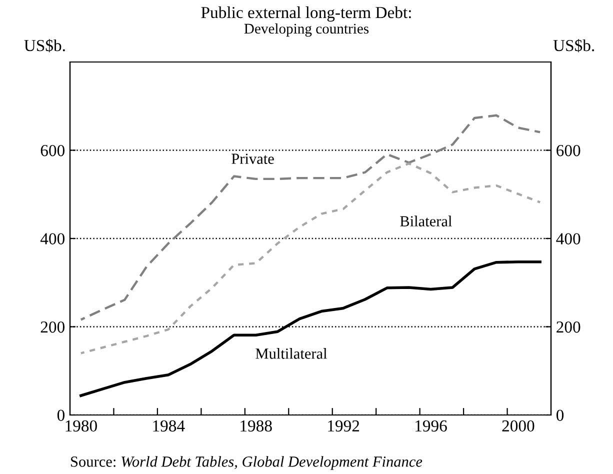 The width and height of the screenshot is (613, 474). I want to click on chart-subtitle: Developing countries, so click(306, 30).